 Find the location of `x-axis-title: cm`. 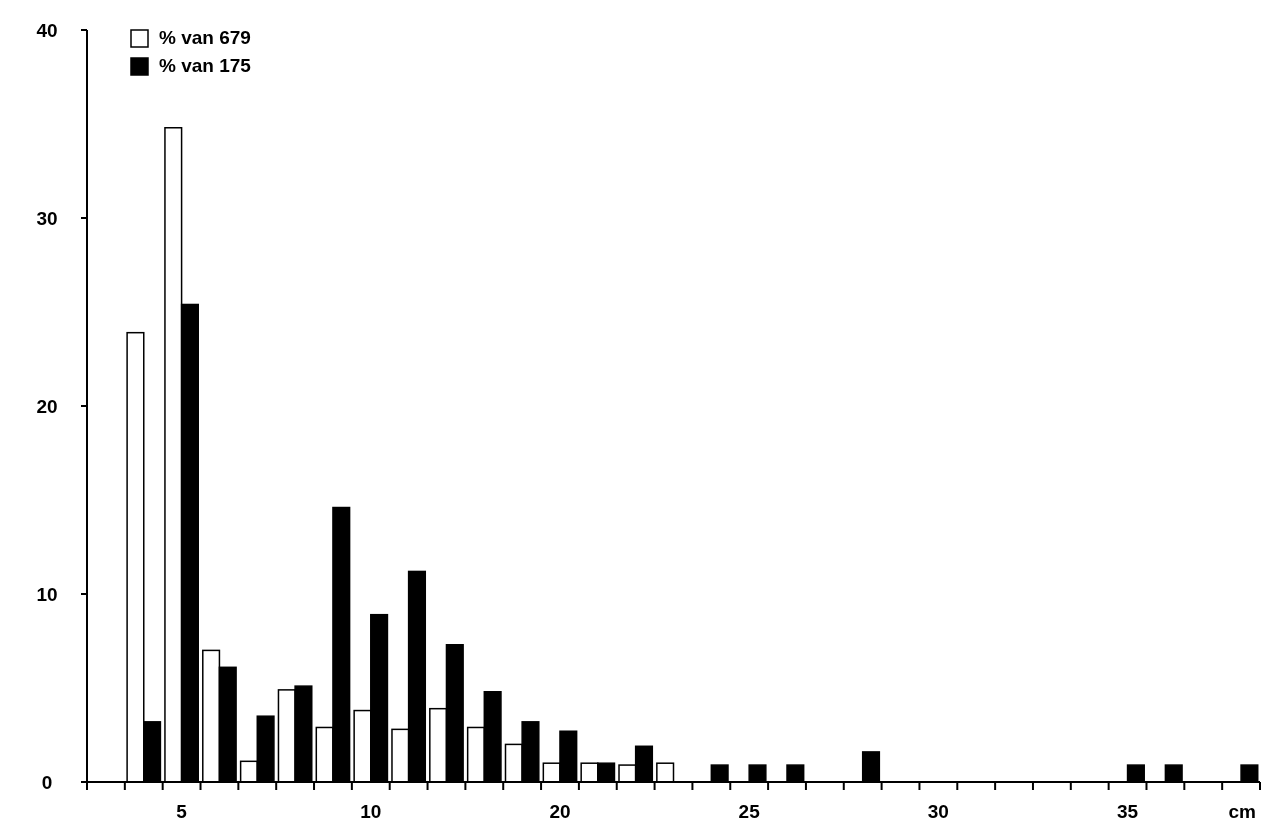

x-axis-title: cm is located at coordinates (1242, 811).